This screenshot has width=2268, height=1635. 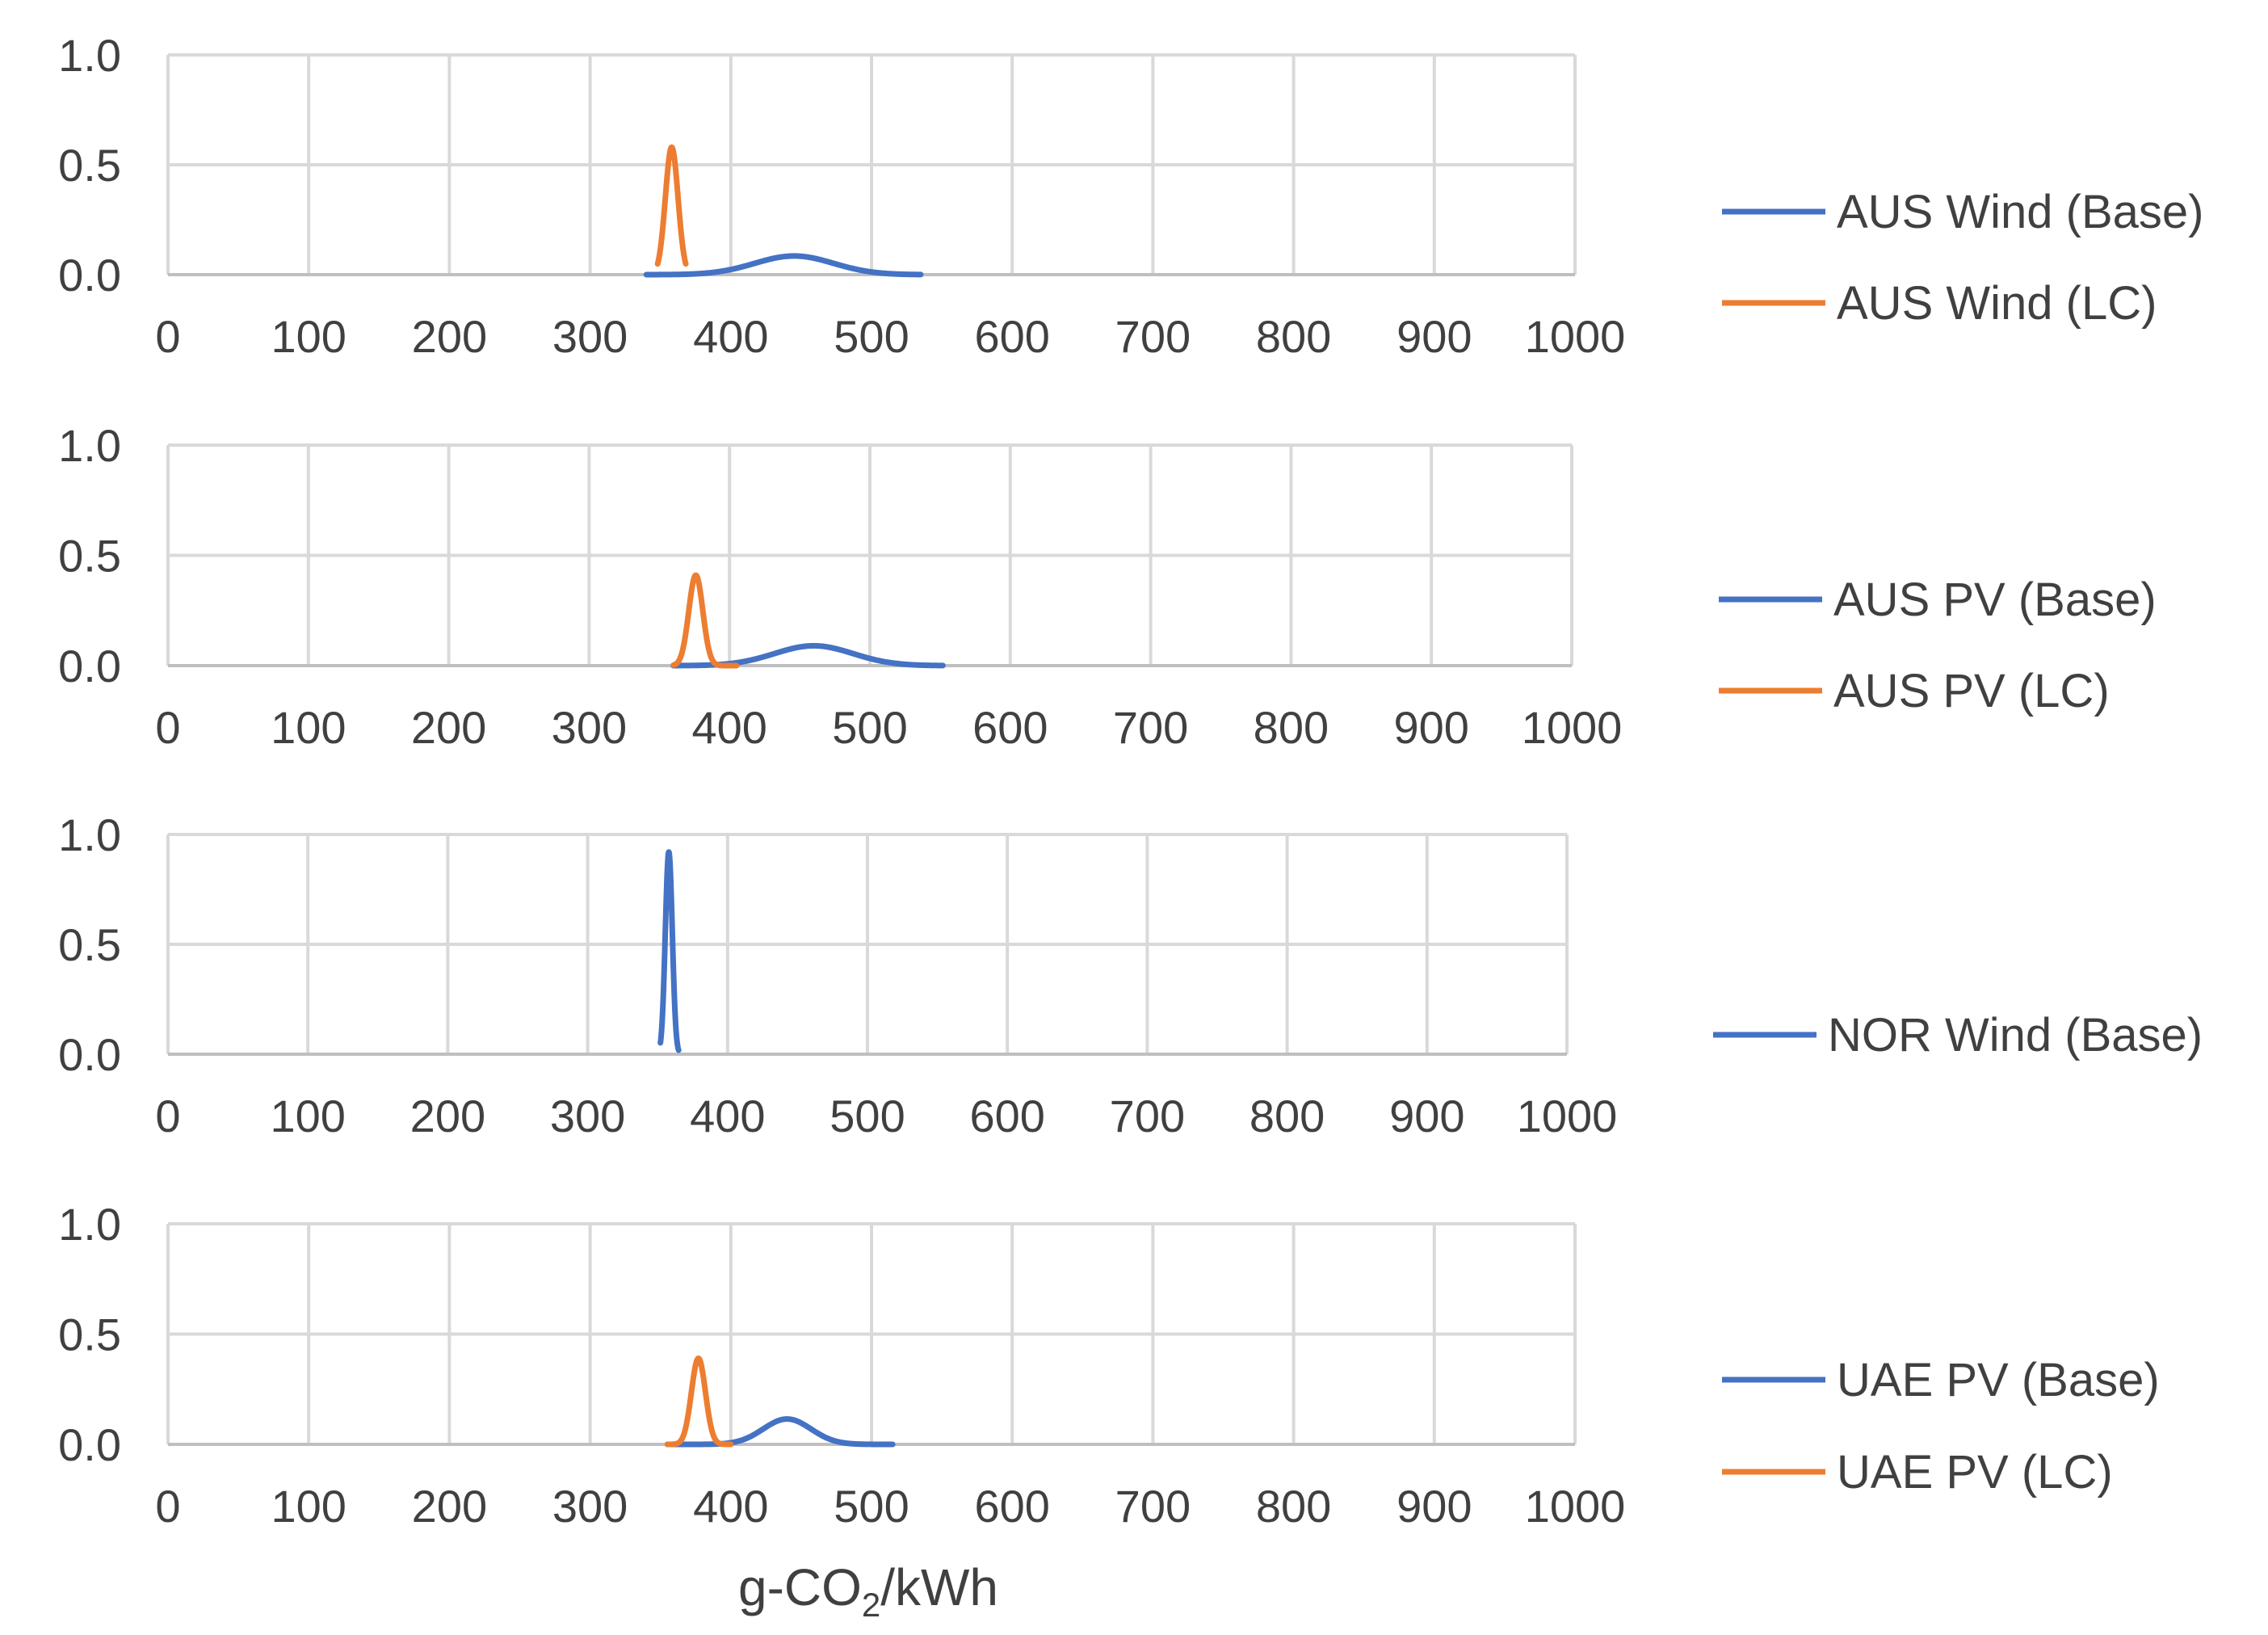 I want to click on legend-entry: AUS PV (LC), so click(x=1915, y=691).